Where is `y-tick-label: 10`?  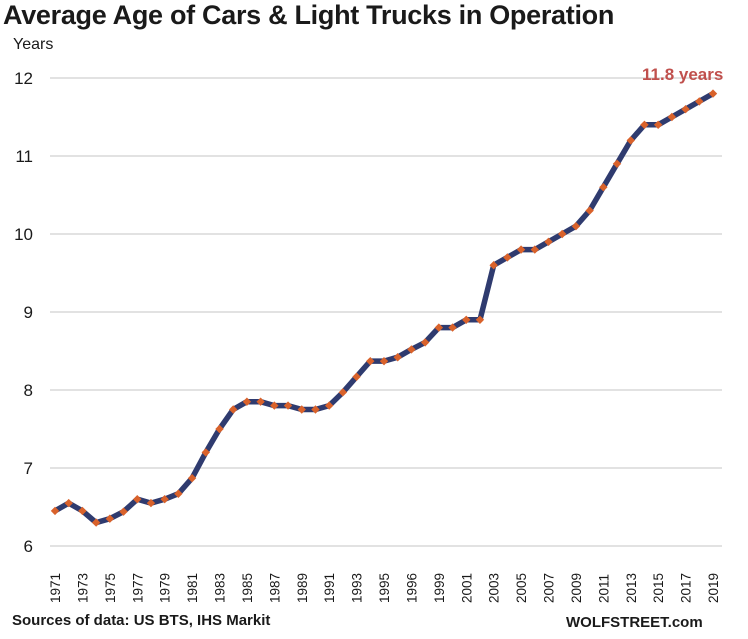
y-tick-label: 10 is located at coordinates (23, 234).